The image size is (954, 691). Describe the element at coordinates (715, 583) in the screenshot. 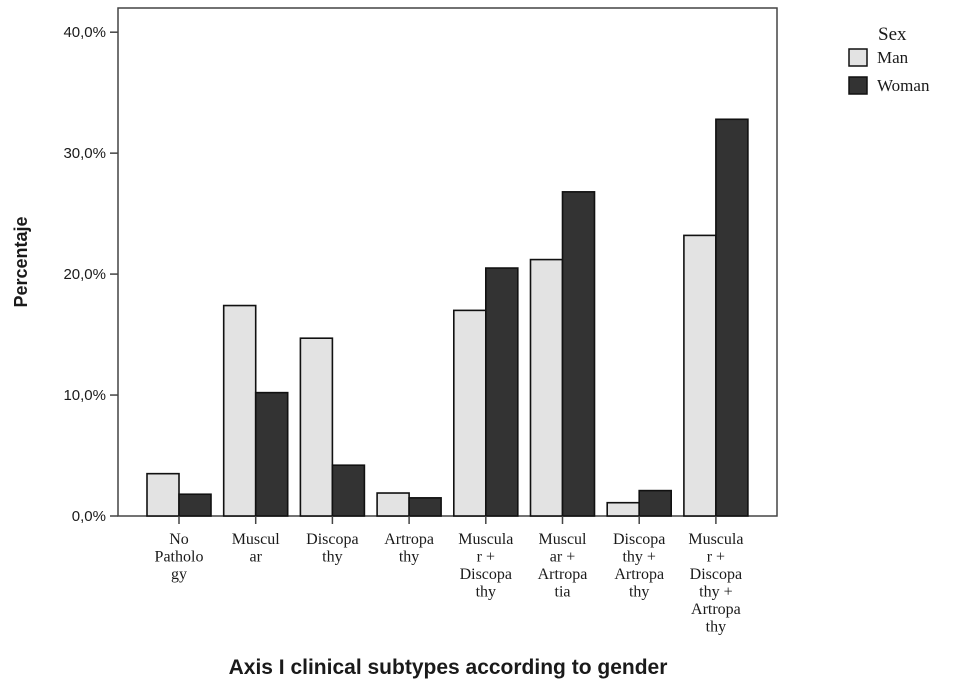

I see `x-category-label: Muscula r + Discopa thy + Artropa thy` at that location.